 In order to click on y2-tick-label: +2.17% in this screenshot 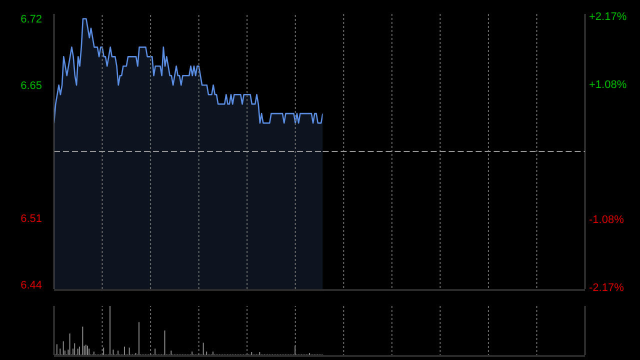, I will do `click(608, 16)`.